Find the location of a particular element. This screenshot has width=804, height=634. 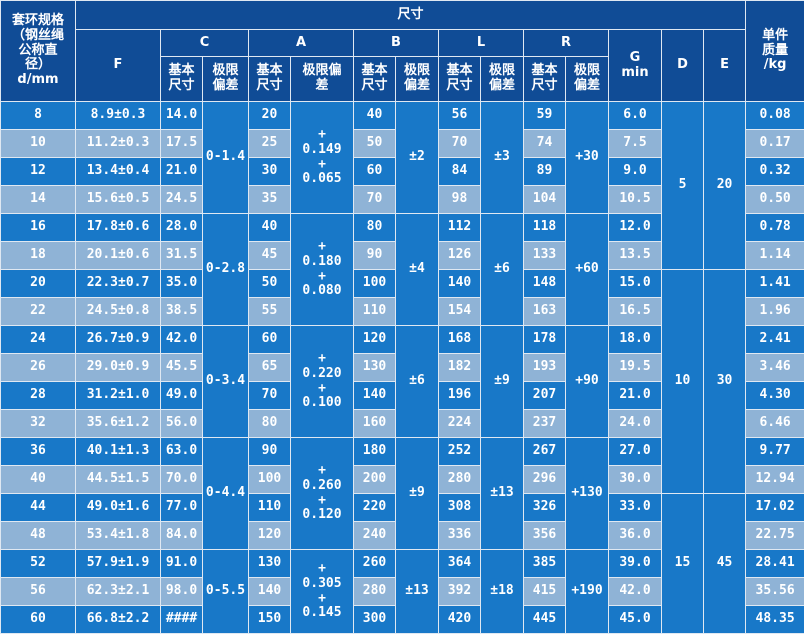

cell-A-basic: 100 is located at coordinates (270, 480).